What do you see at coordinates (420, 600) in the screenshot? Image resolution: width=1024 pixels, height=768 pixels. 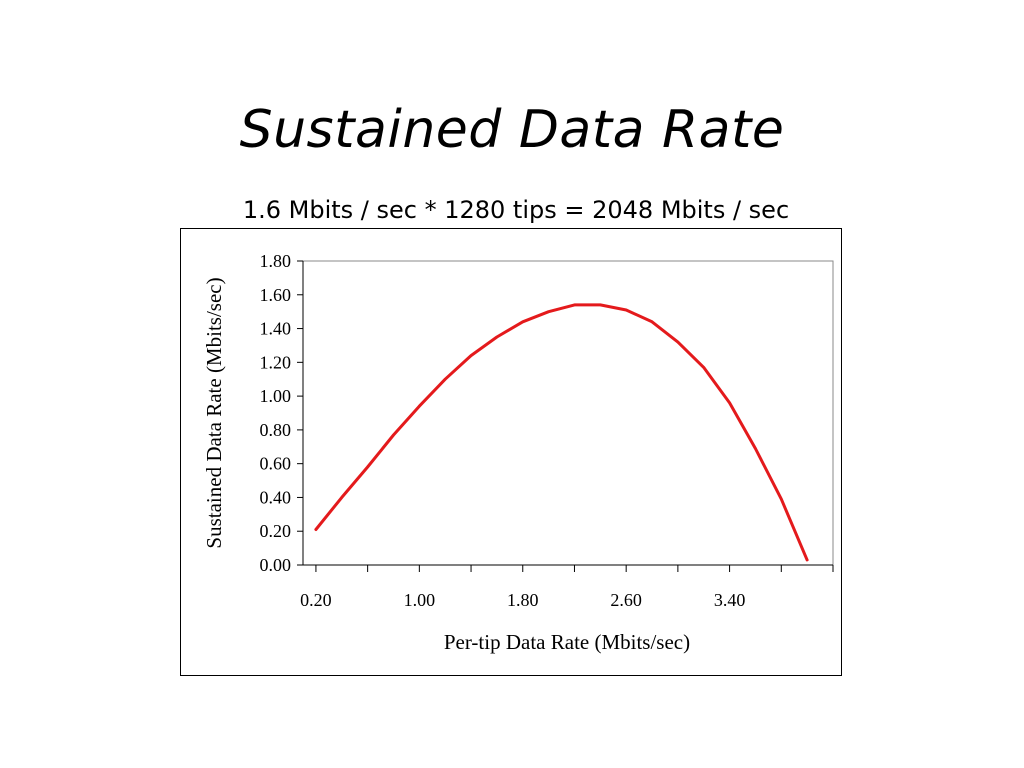 I see `x-tick-label: 1.00` at bounding box center [420, 600].